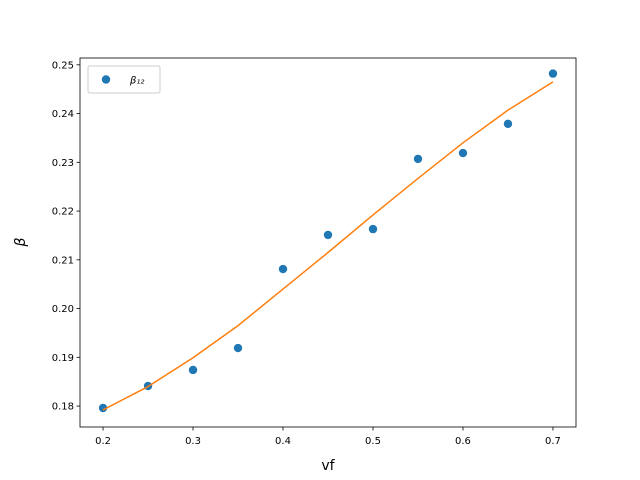 The image size is (640, 480). Describe the element at coordinates (136, 81) in the screenshot. I see `legend-label: β₁₂` at that location.